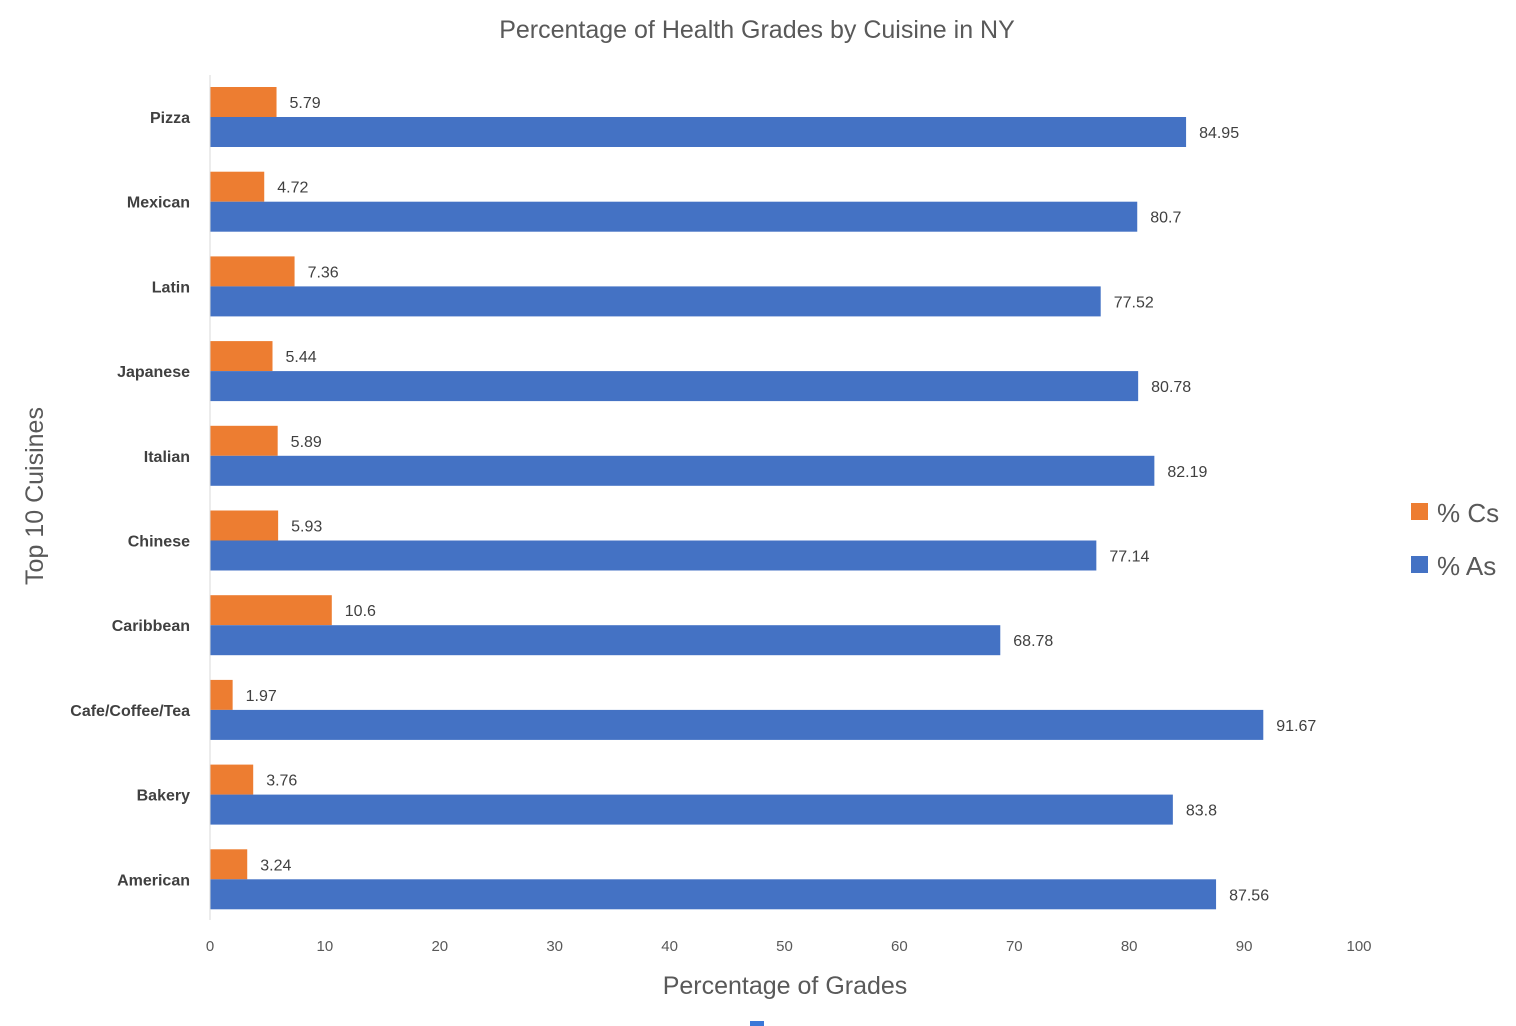 The height and width of the screenshot is (1026, 1516). What do you see at coordinates (785, 986) in the screenshot?
I see `x-axis-title: Percentage of Grades` at bounding box center [785, 986].